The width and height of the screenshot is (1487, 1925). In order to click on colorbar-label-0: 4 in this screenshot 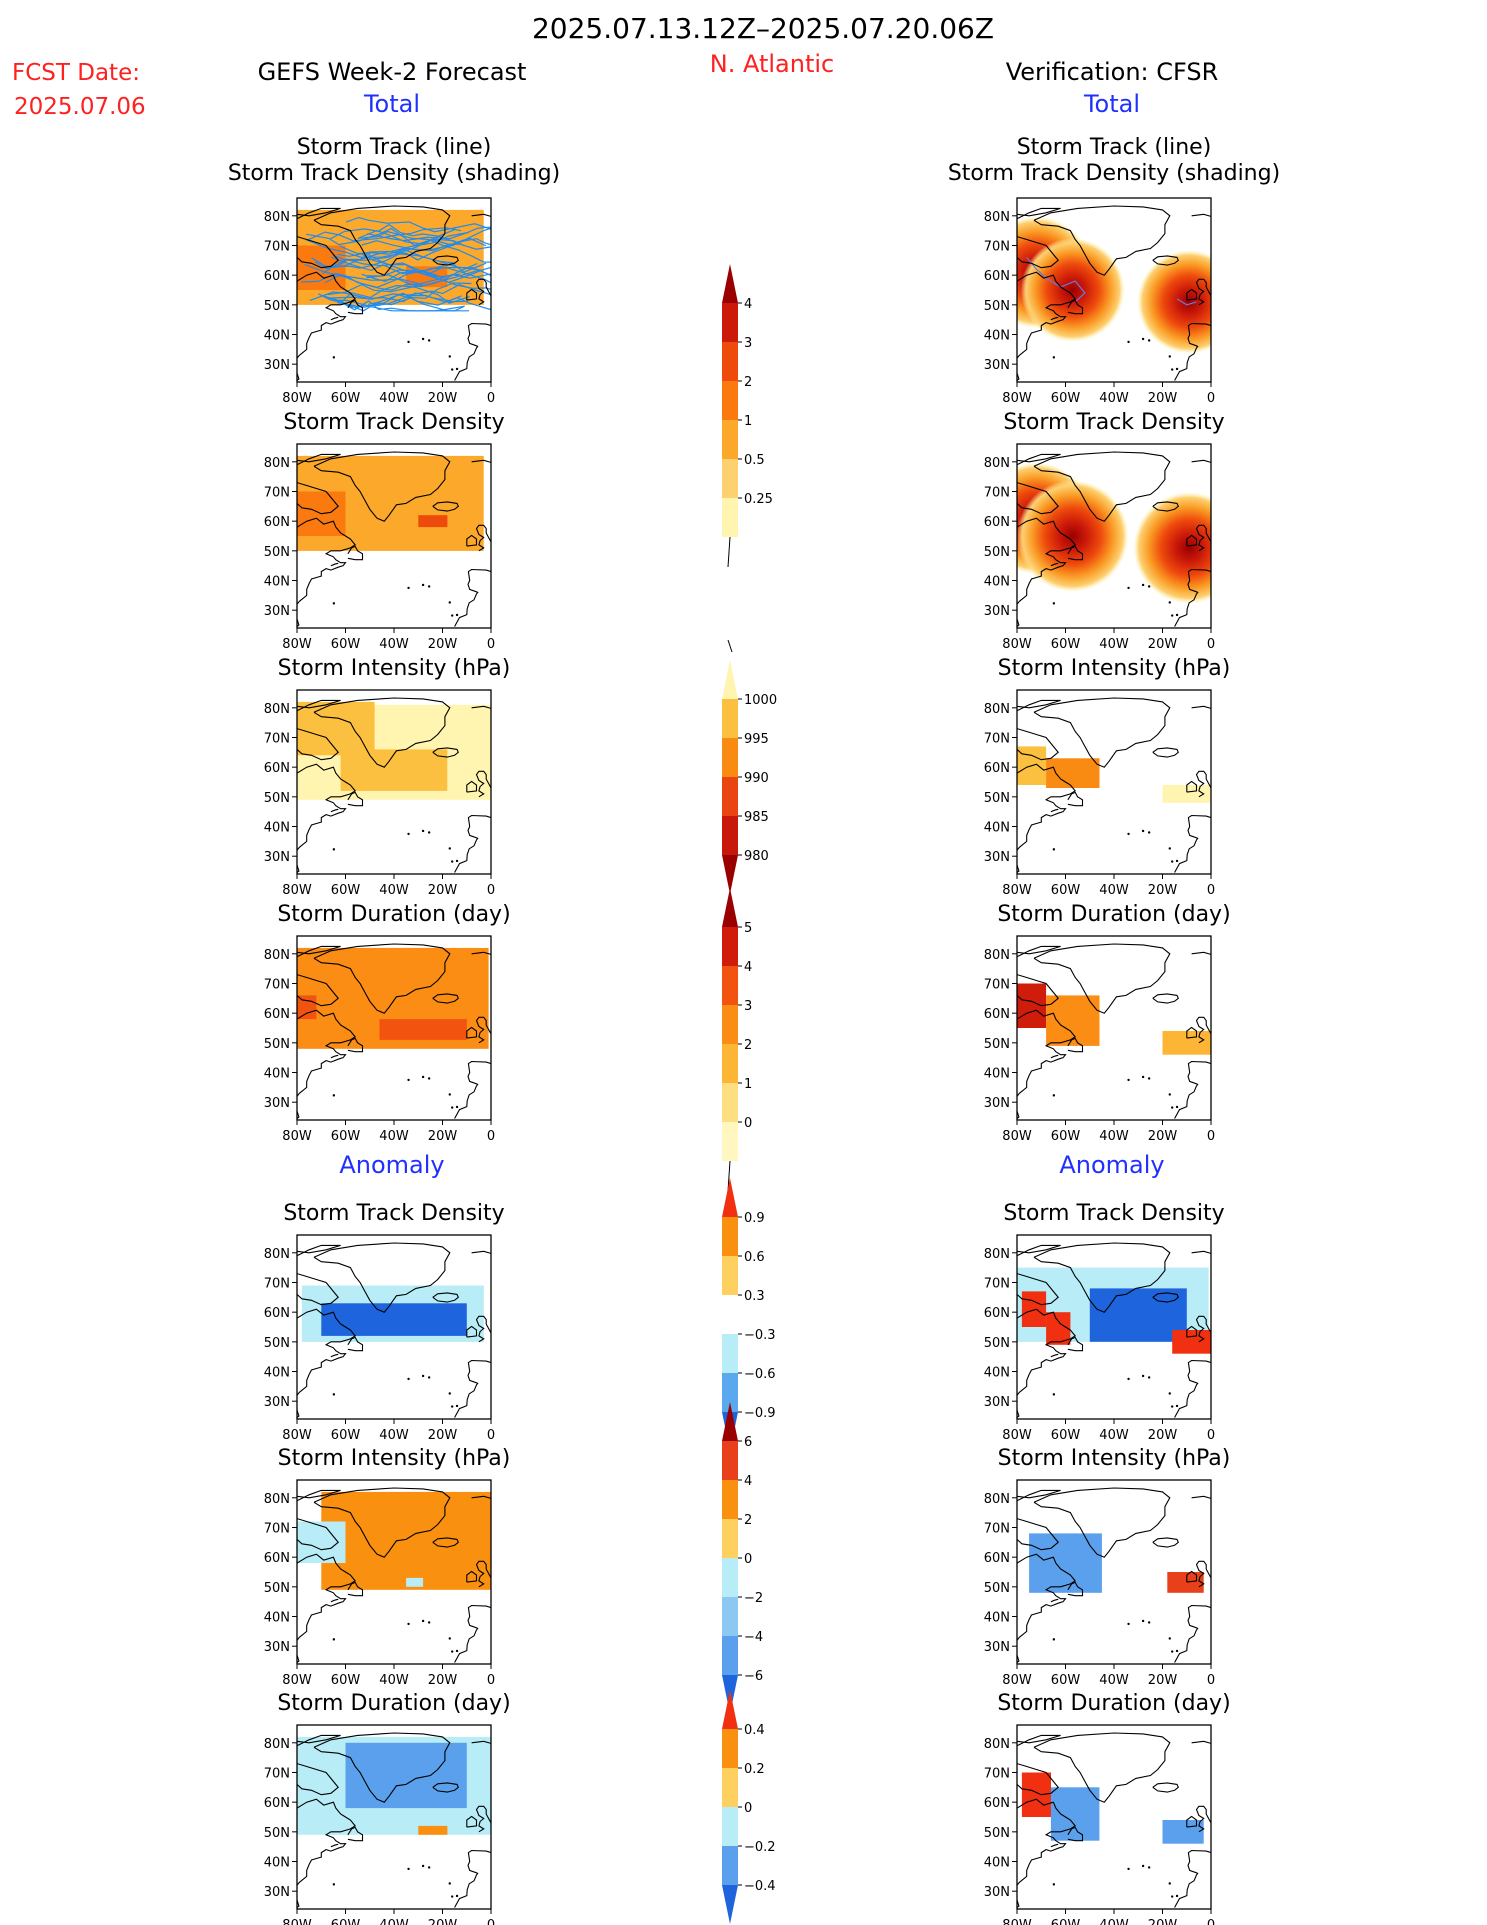, I will do `click(748, 304)`.